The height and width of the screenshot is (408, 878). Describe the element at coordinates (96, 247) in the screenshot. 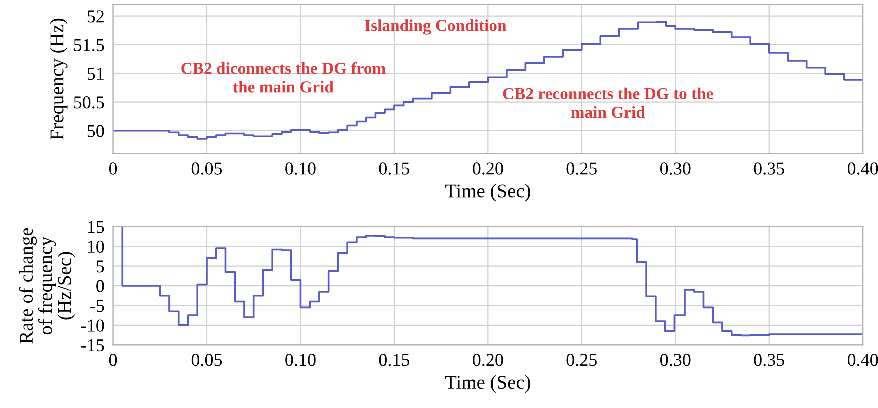

I see `y-tick-label: 10` at that location.